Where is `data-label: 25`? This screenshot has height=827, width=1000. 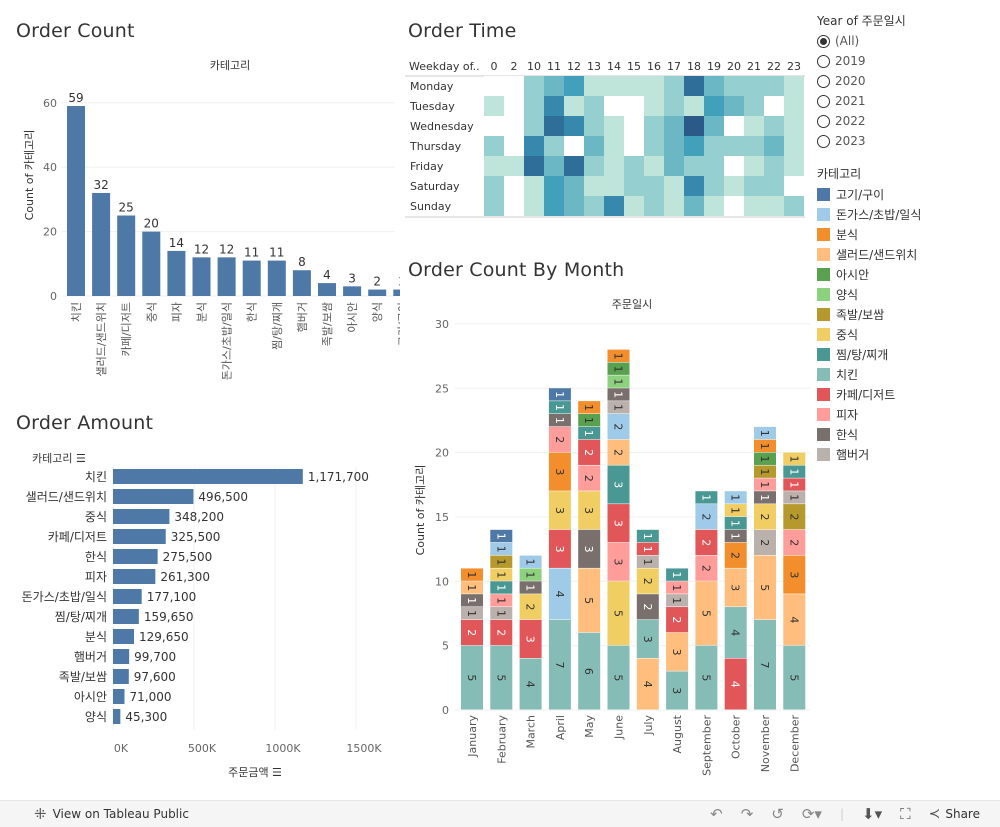
data-label: 25 is located at coordinates (126, 208).